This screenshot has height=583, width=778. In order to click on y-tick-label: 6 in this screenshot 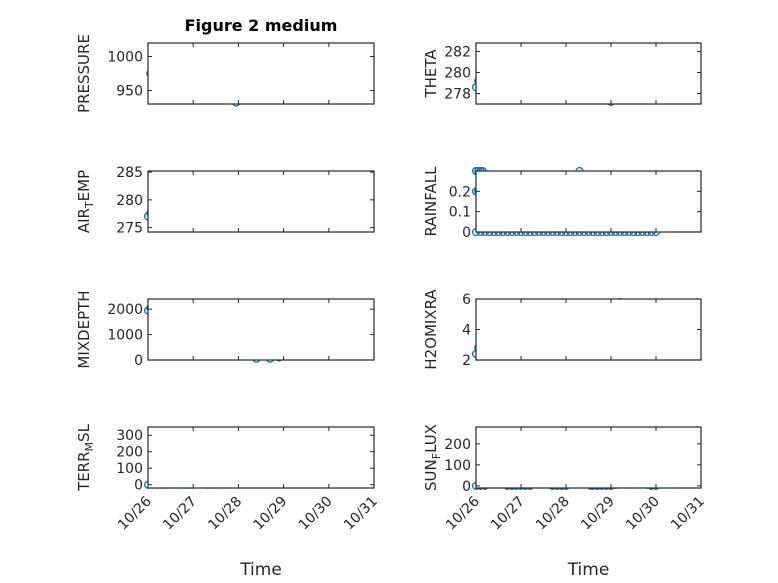, I will do `click(466, 300)`.